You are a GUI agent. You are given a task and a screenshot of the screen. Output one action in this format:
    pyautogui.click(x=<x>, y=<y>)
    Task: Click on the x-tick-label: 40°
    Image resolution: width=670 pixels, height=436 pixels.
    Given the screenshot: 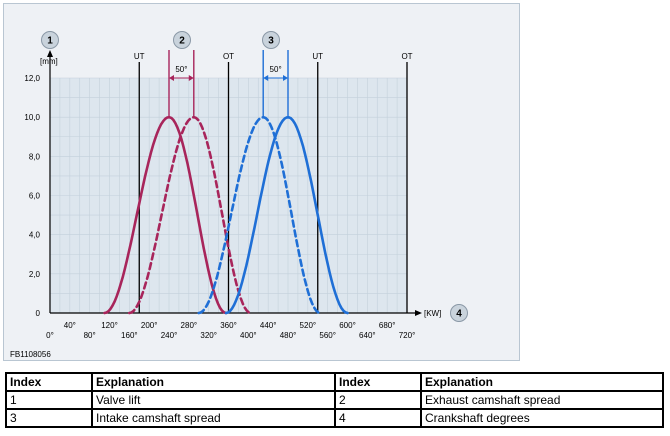 What is the action you would take?
    pyautogui.click(x=70, y=325)
    